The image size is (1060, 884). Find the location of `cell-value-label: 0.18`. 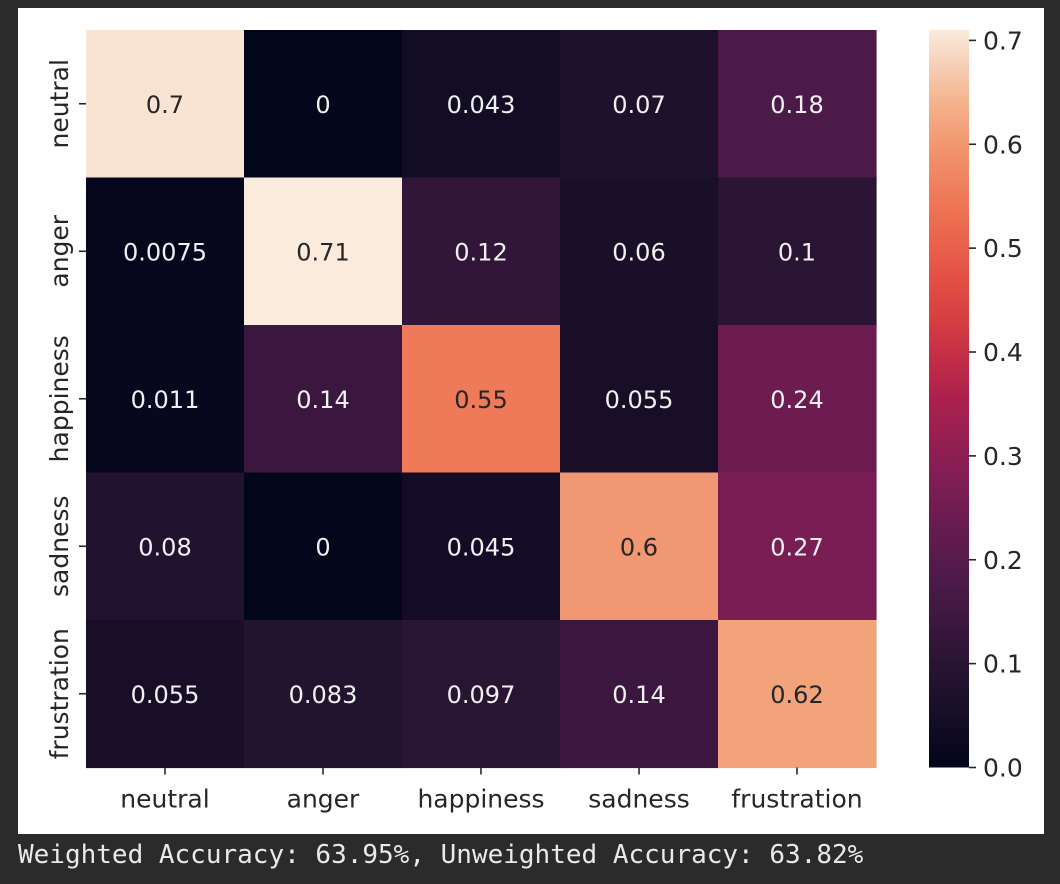

cell-value-label: 0.18 is located at coordinates (796, 105).